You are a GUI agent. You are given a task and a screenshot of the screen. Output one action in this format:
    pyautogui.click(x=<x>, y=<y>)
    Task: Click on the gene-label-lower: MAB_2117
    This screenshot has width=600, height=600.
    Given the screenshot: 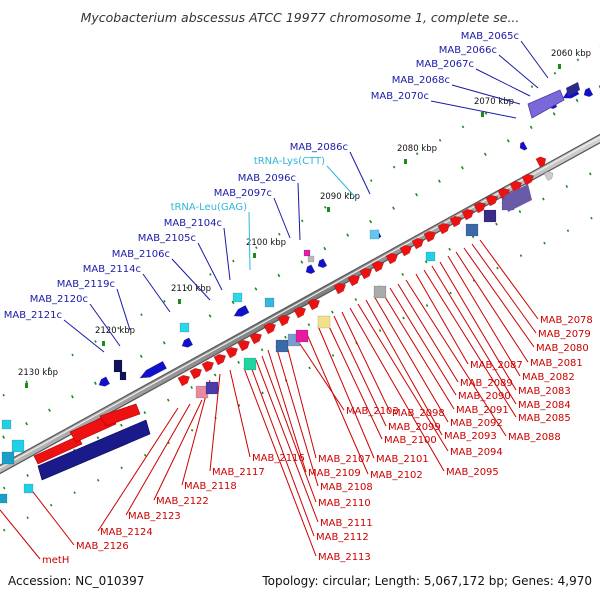 What is the action you would take?
    pyautogui.click(x=238, y=472)
    